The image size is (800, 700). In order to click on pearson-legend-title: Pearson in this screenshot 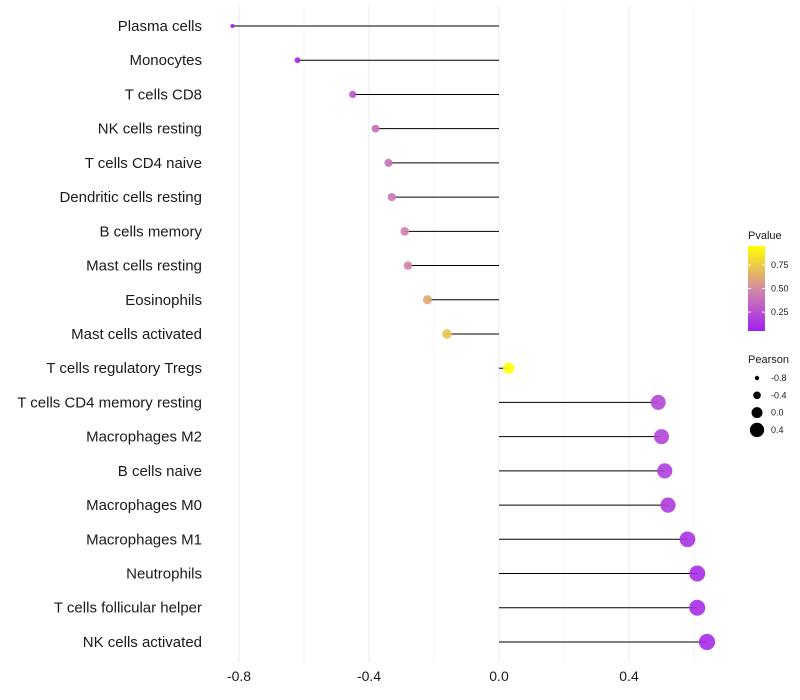, I will do `click(768, 360)`.